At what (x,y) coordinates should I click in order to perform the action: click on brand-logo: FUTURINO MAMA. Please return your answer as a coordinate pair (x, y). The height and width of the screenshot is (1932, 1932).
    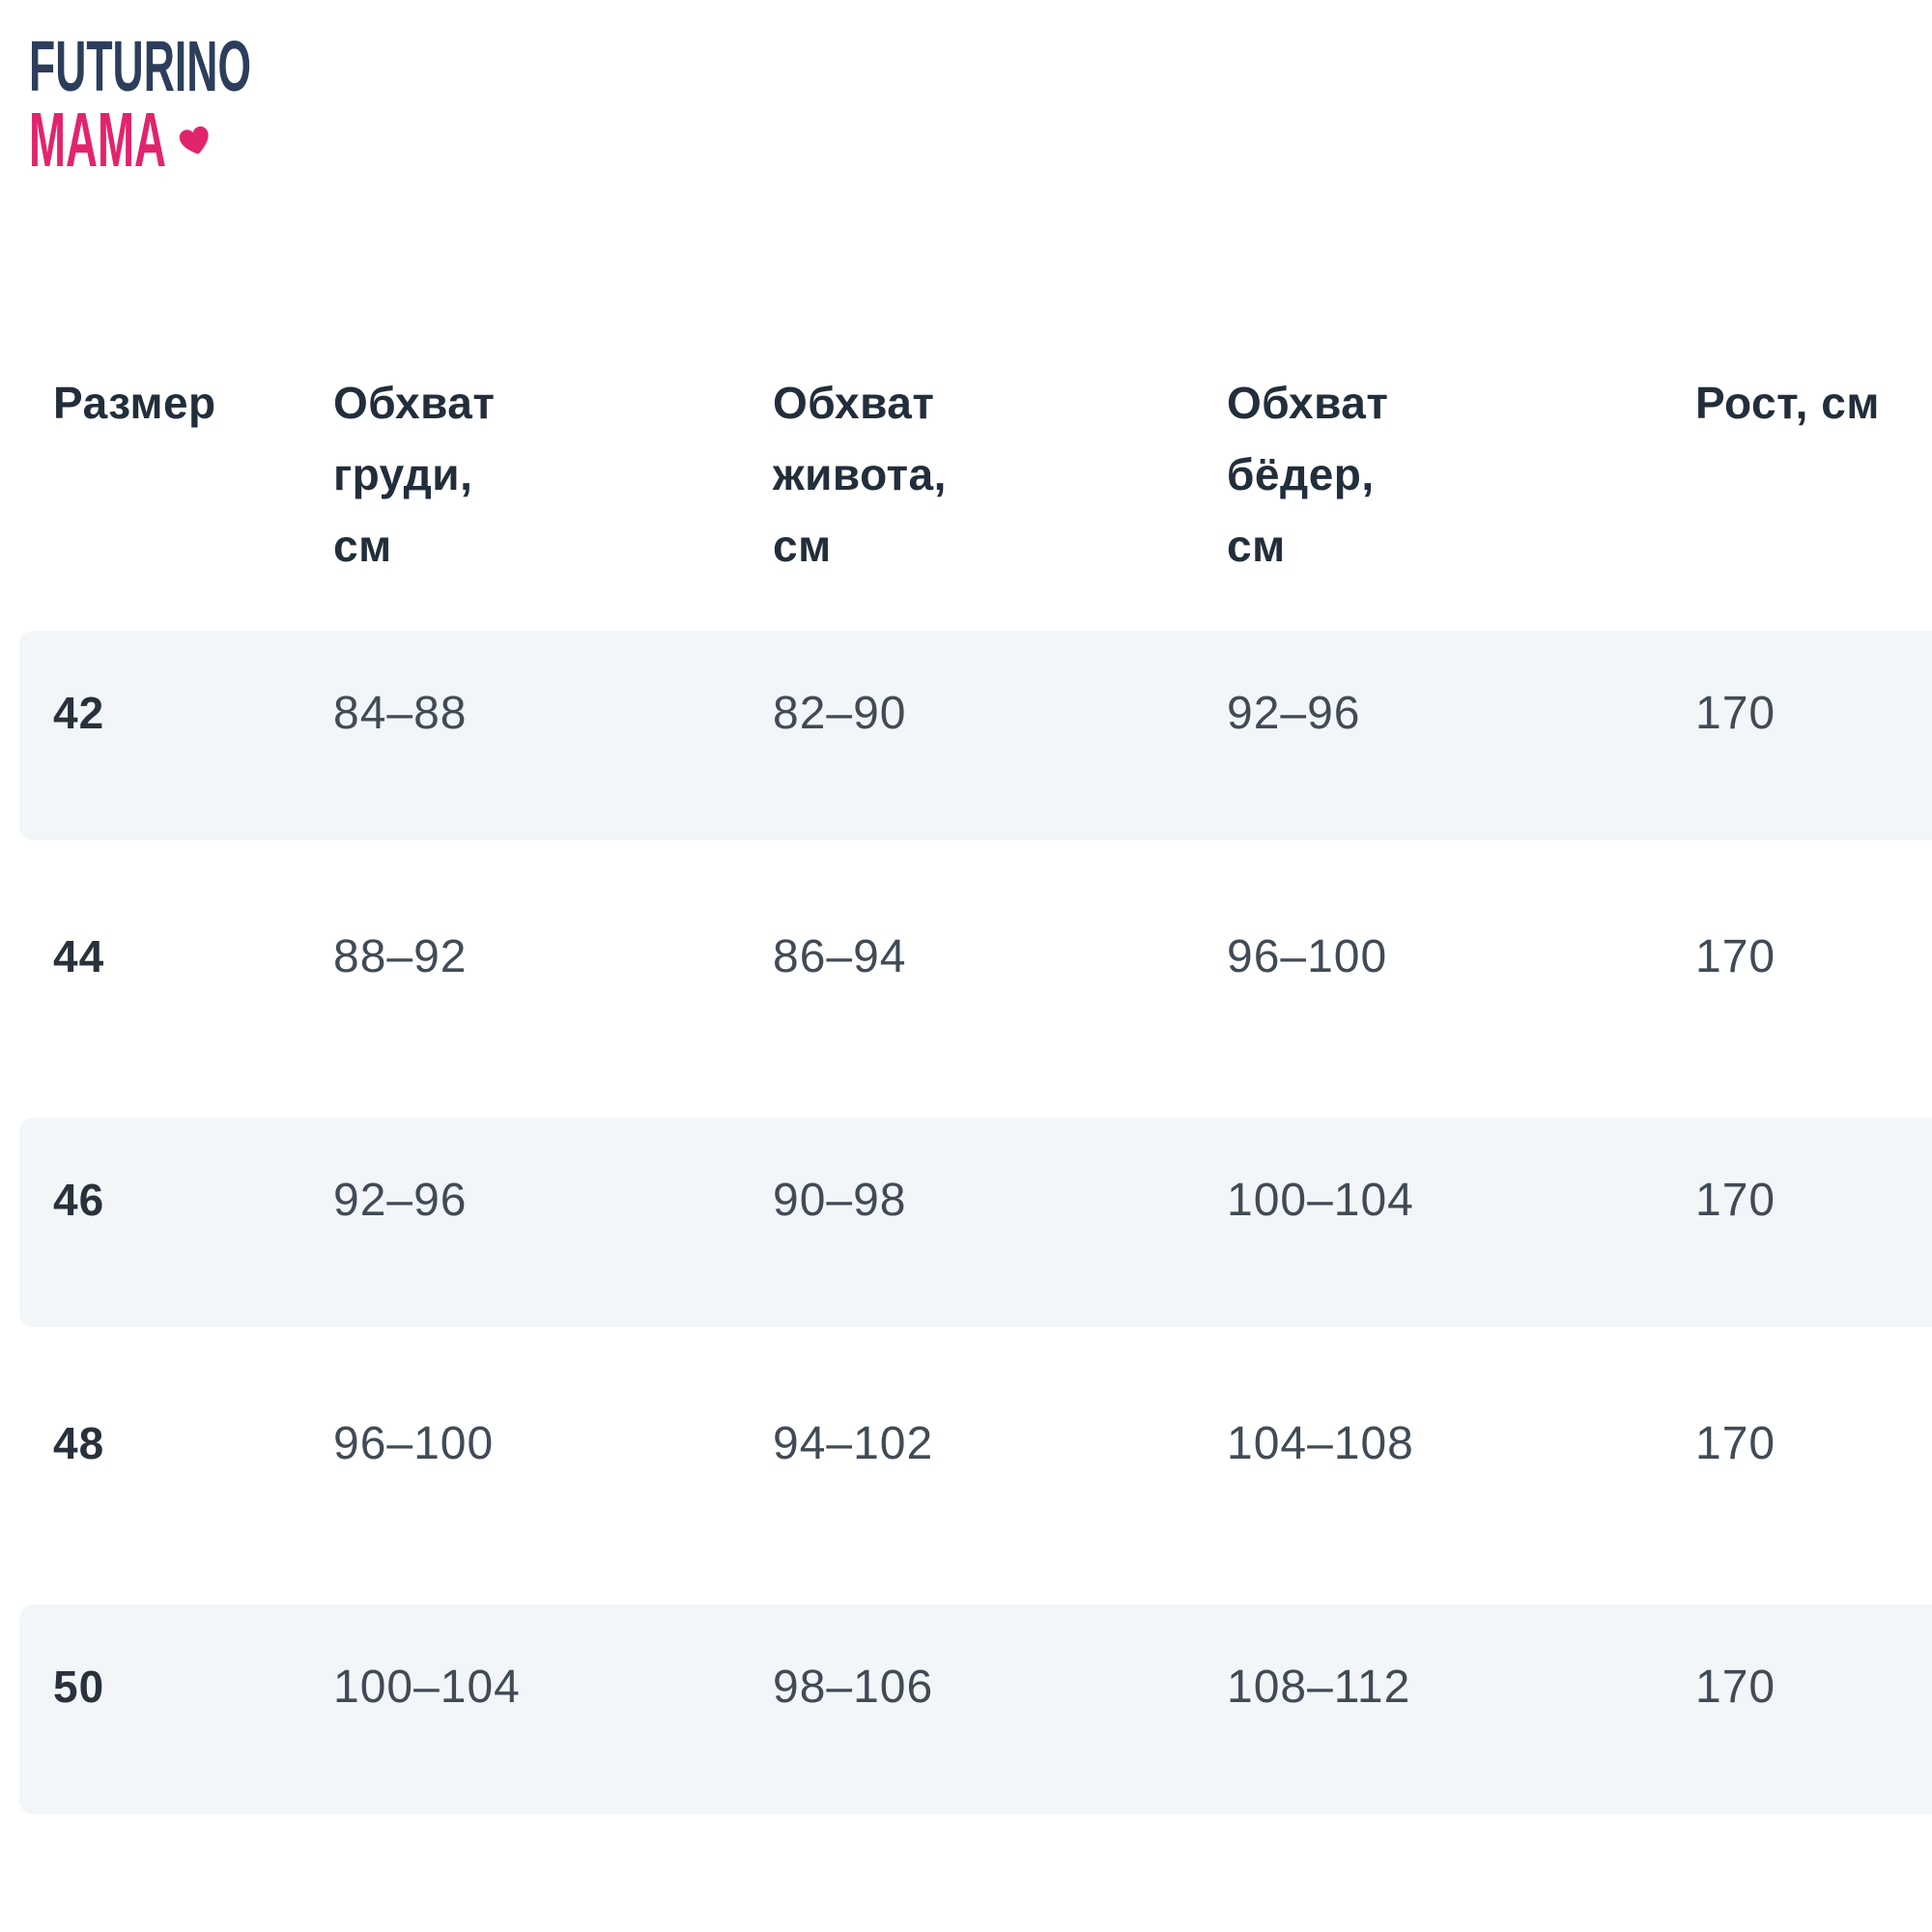
    Looking at the image, I should click on (186, 105).